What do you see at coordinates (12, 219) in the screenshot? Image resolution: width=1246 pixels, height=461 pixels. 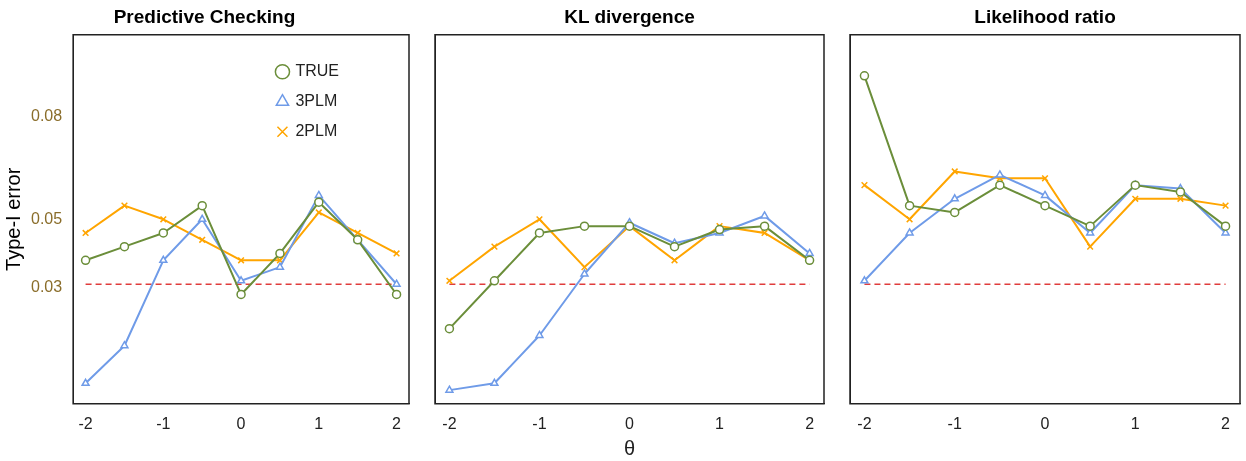 I see `y-axis-title: Type-I error` at bounding box center [12, 219].